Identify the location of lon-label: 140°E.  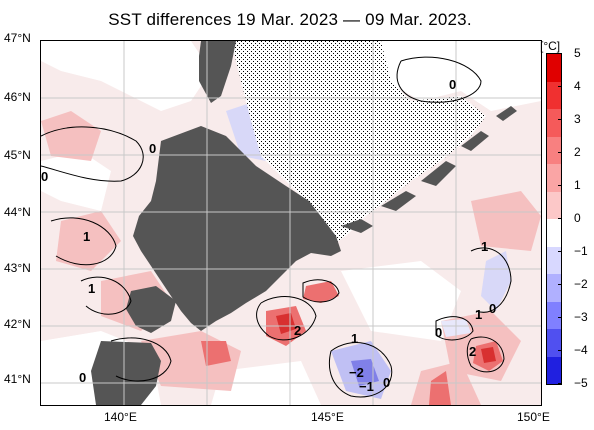
(120, 417).